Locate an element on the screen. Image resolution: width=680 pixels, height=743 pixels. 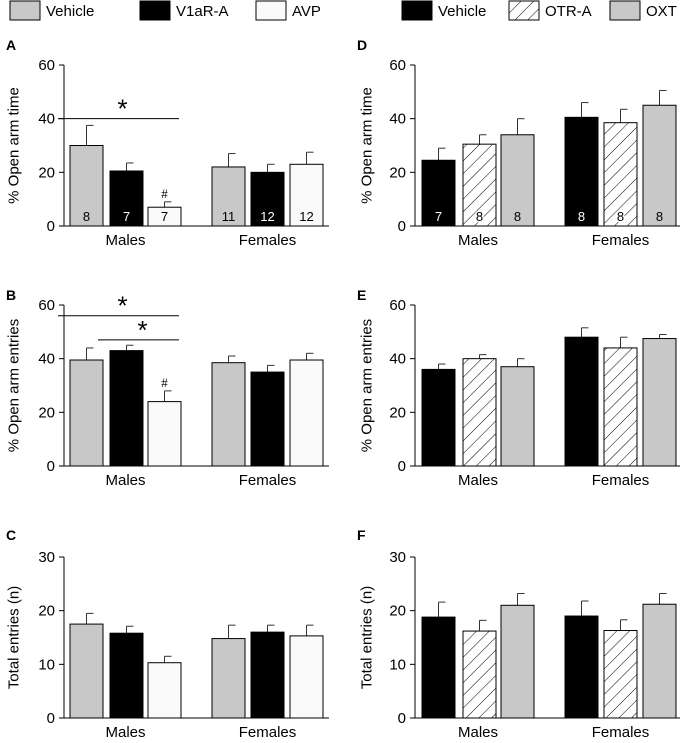
panel-letter-c: C is located at coordinates (11, 535).